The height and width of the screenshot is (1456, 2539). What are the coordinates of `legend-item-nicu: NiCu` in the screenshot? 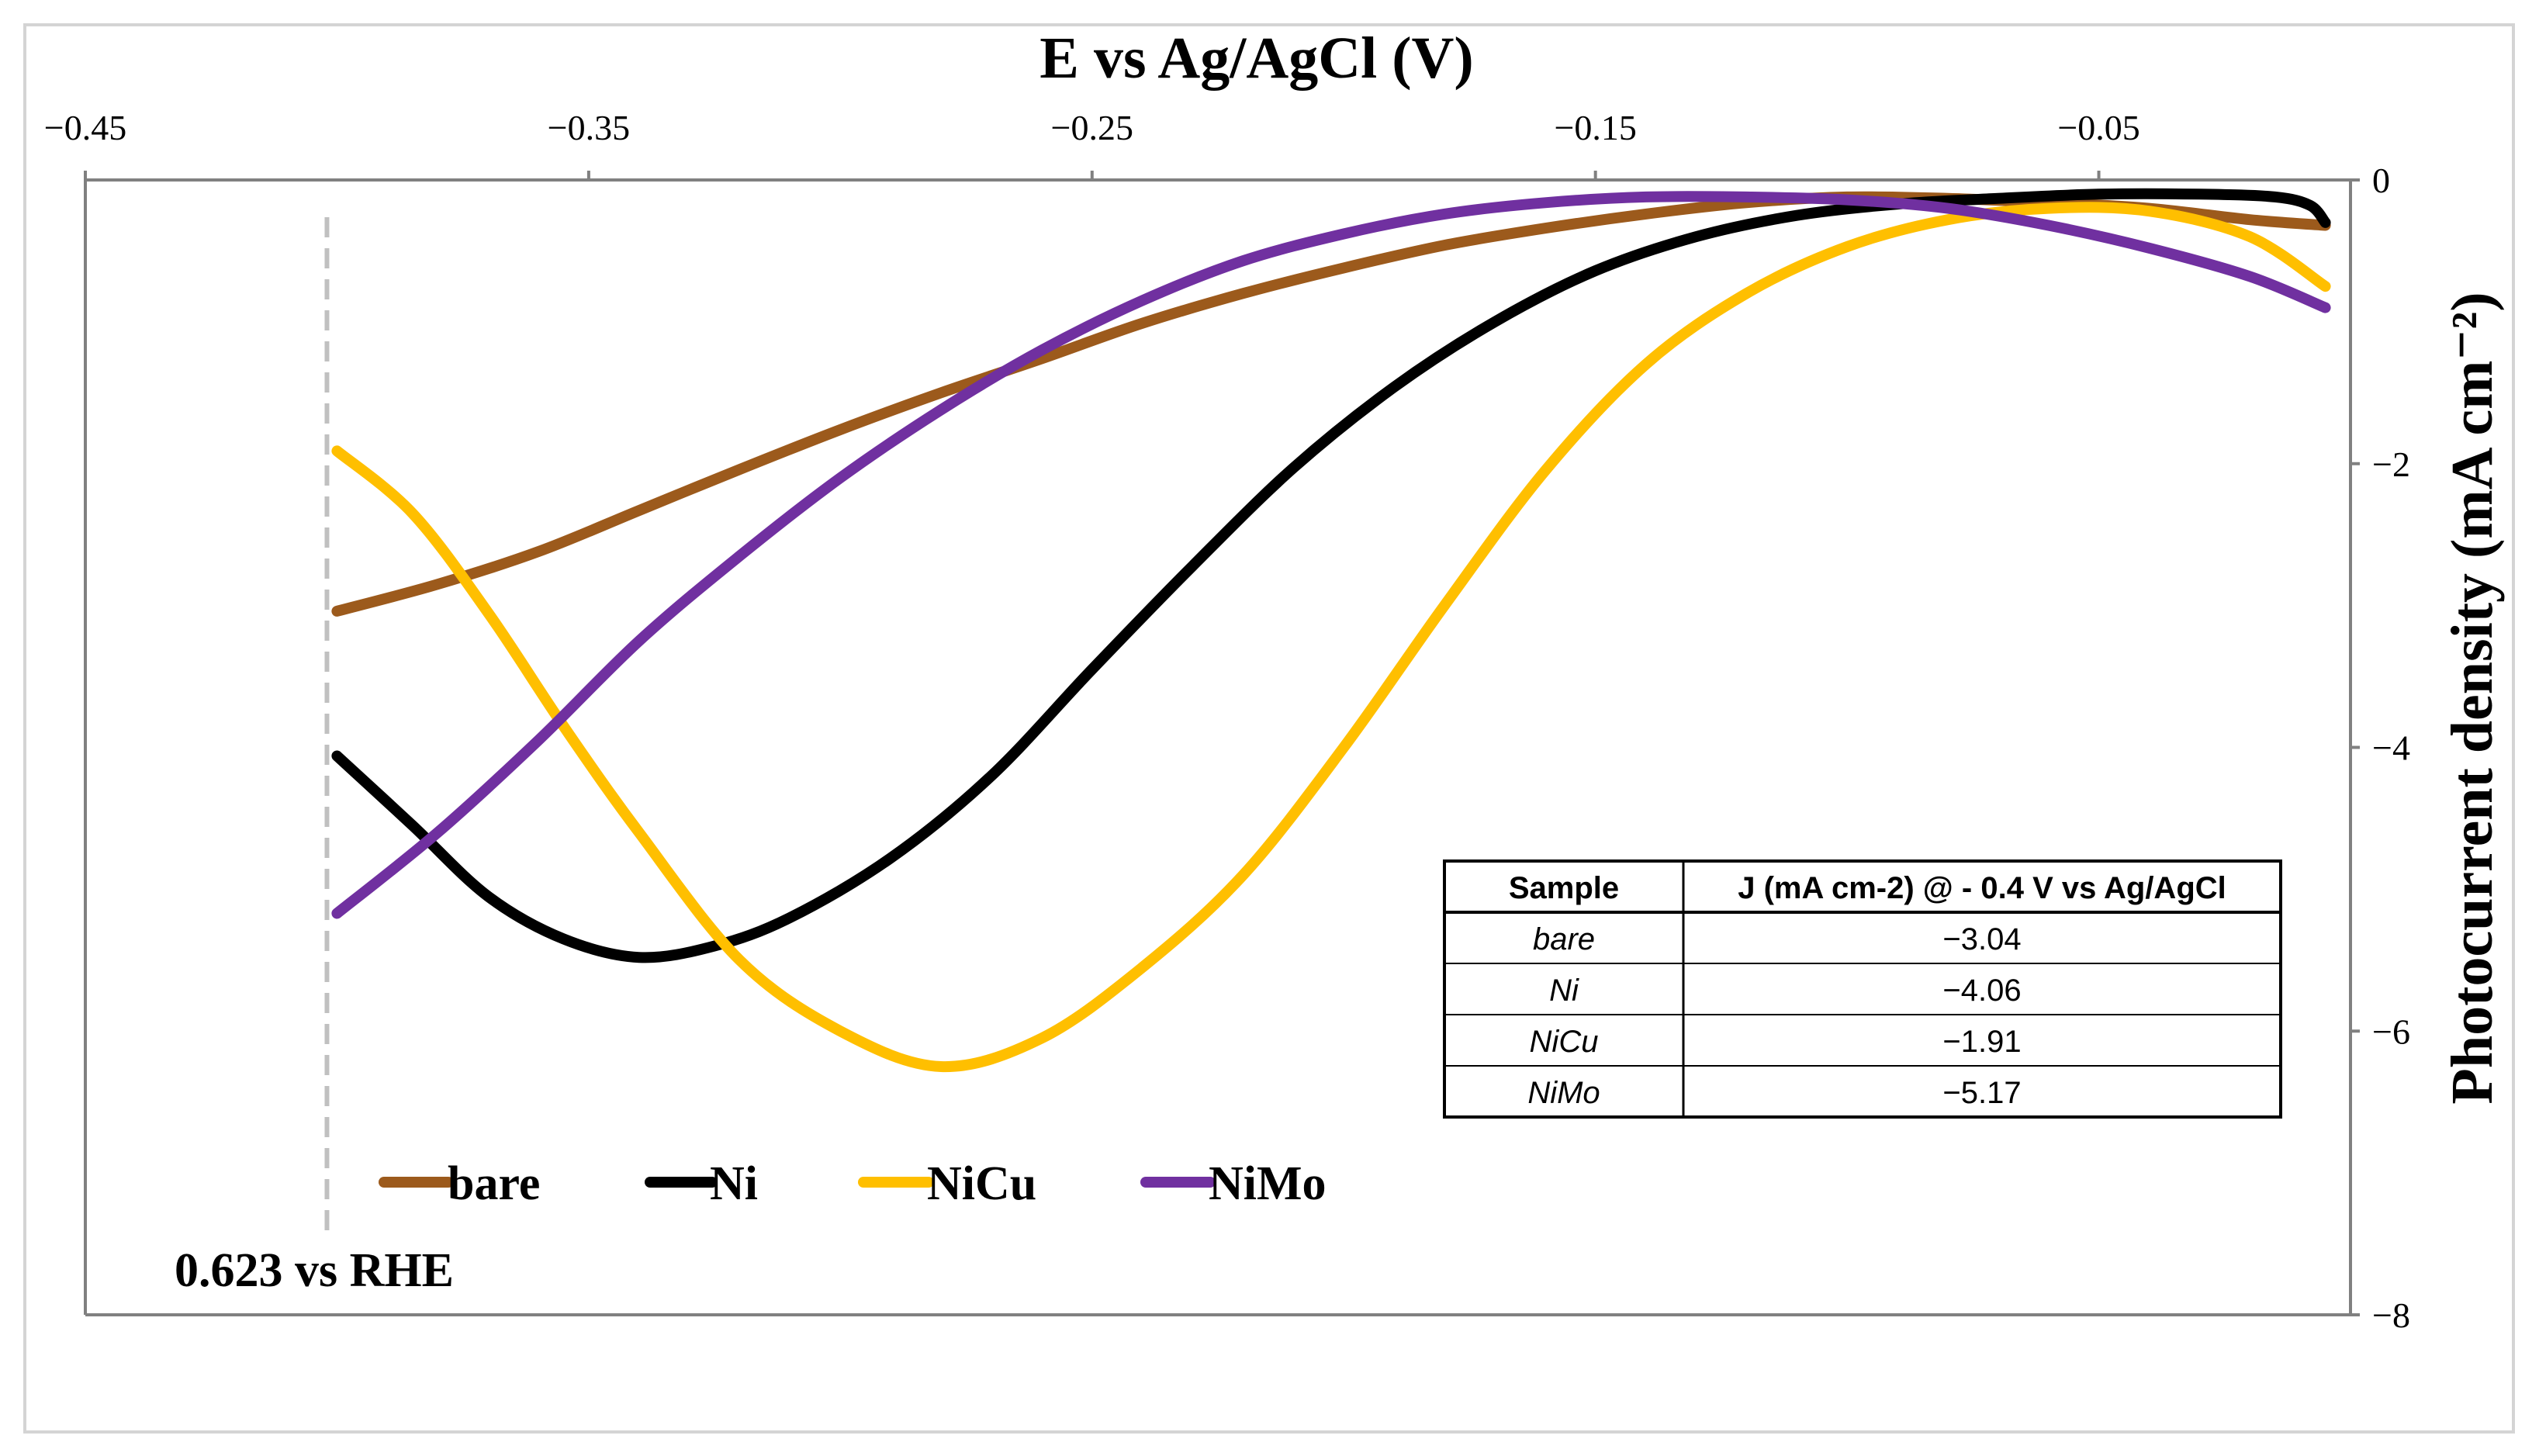 It's located at (947, 1183).